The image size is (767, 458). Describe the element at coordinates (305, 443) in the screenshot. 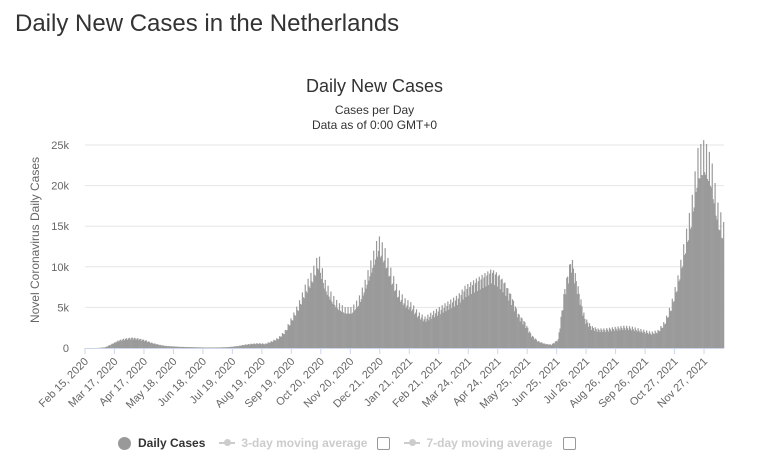

I see `legend-item-3-day-average: 3-day moving average` at that location.